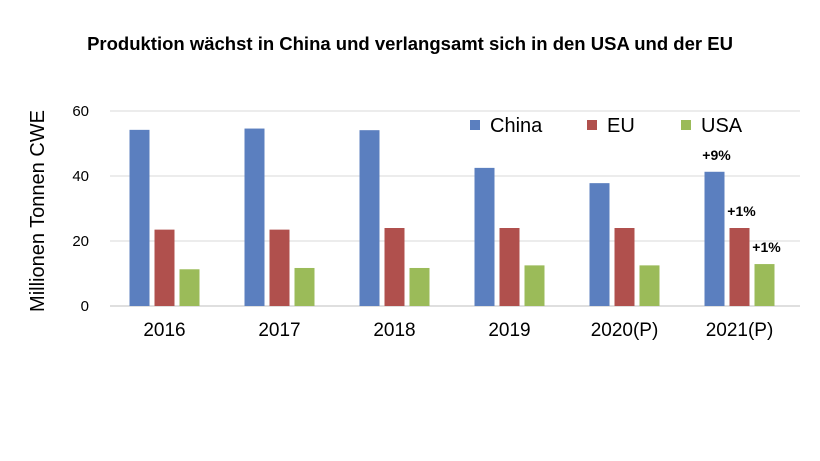 This screenshot has width=820, height=461. What do you see at coordinates (475, 125) in the screenshot?
I see `legend-swatch-china` at bounding box center [475, 125].